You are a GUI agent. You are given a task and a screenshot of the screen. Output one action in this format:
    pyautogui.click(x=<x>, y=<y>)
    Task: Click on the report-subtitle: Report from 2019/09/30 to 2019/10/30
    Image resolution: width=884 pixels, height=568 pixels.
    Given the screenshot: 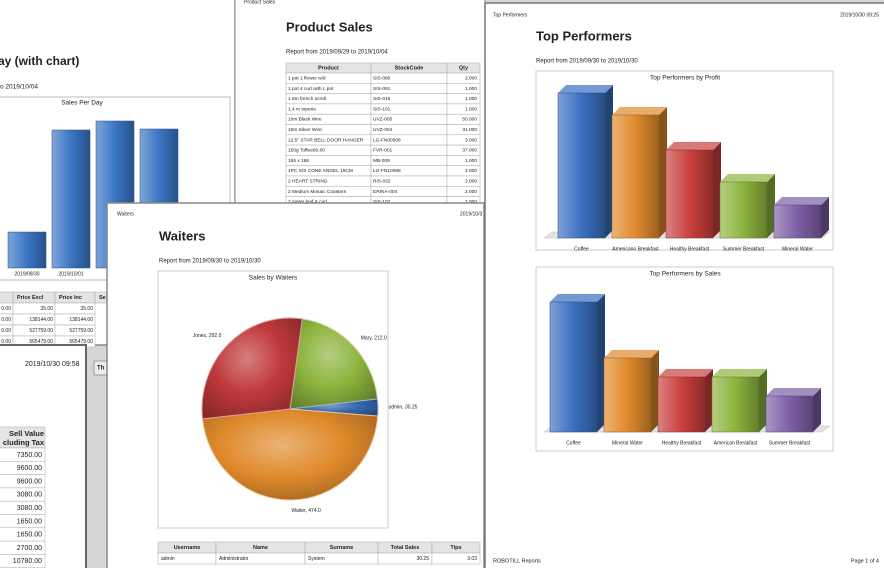 What is the action you would take?
    pyautogui.click(x=587, y=62)
    